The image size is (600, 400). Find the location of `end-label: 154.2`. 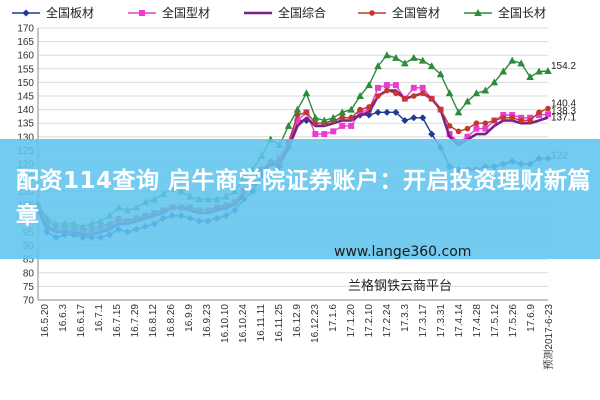

end-label: 154.2 is located at coordinates (563, 66).